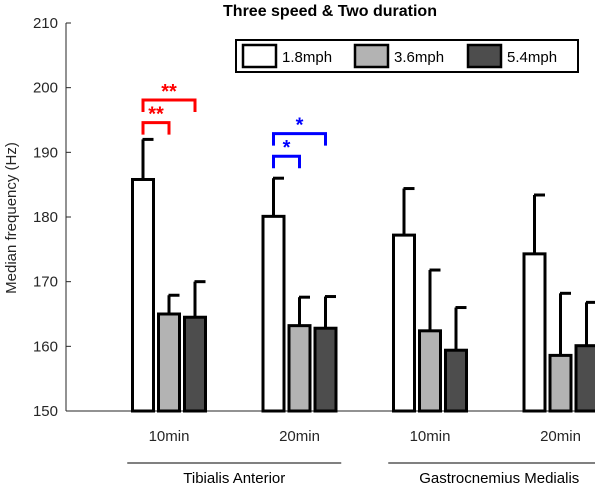  What do you see at coordinates (259, 56) in the screenshot?
I see `legend-swatch-1.8mph` at bounding box center [259, 56].